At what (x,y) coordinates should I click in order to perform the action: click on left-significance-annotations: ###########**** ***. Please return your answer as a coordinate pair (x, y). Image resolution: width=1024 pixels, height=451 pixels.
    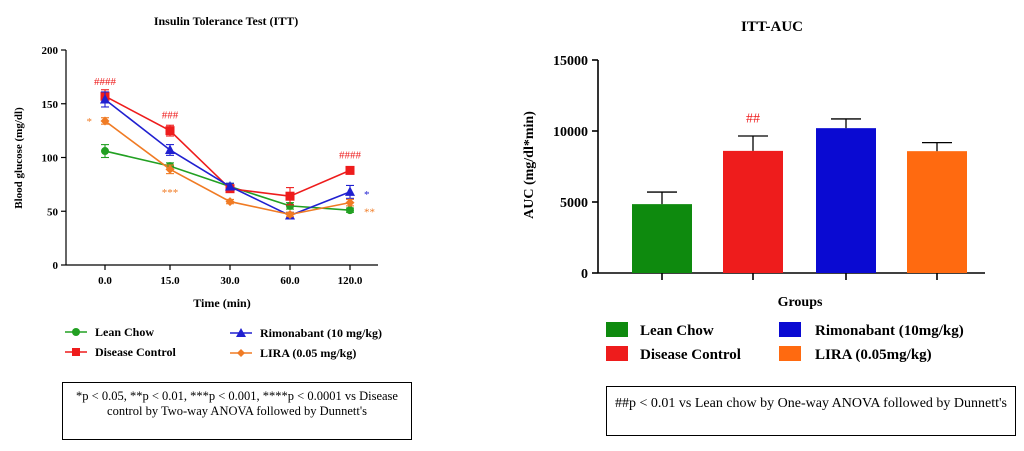
    Looking at the image, I should click on (231, 147).